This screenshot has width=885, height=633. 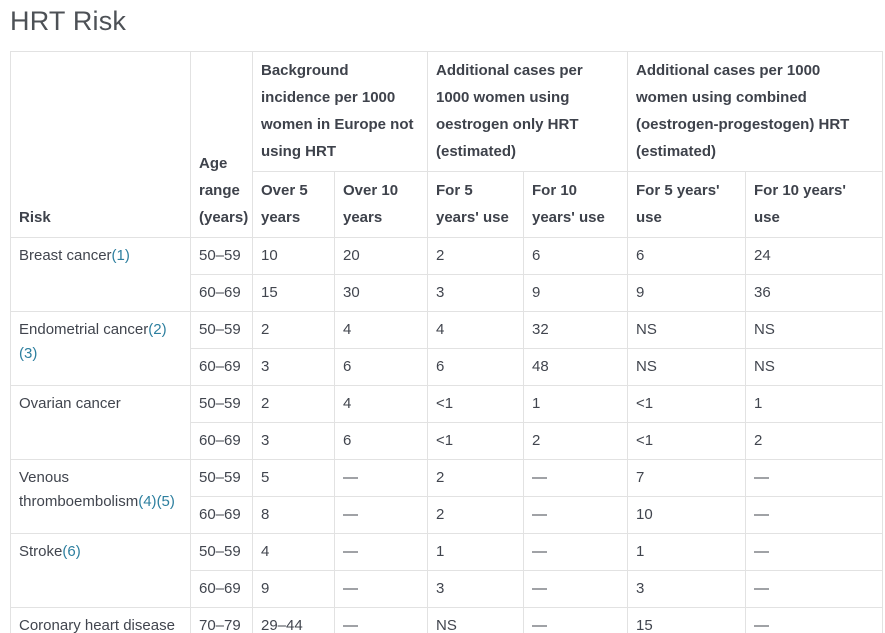 What do you see at coordinates (100, 348) in the screenshot?
I see `risk-cell-endometrial-cancer: Endometrial cancer(2) (3)` at bounding box center [100, 348].